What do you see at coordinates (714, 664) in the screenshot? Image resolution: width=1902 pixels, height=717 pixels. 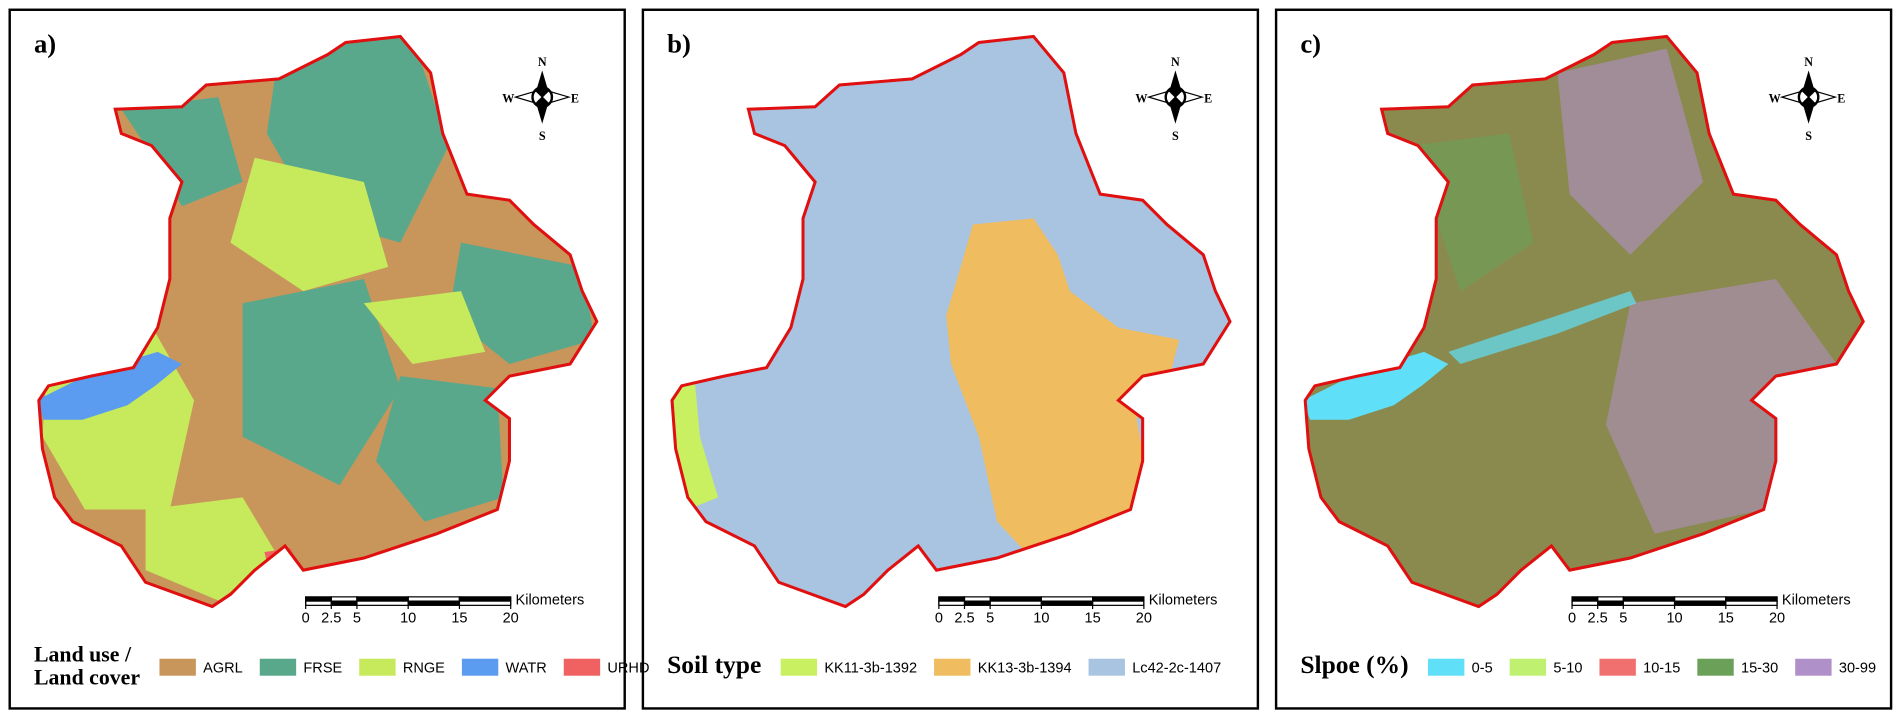 I see `legend-title: Soil type` at bounding box center [714, 664].